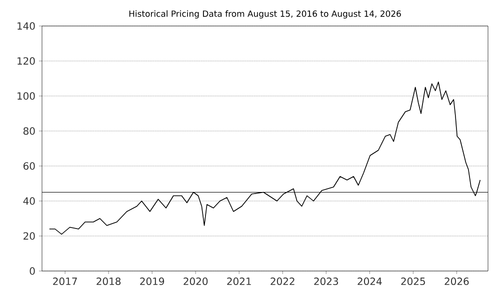  Describe the element at coordinates (413, 282) in the screenshot. I see `x-tick-label: 2025` at that location.